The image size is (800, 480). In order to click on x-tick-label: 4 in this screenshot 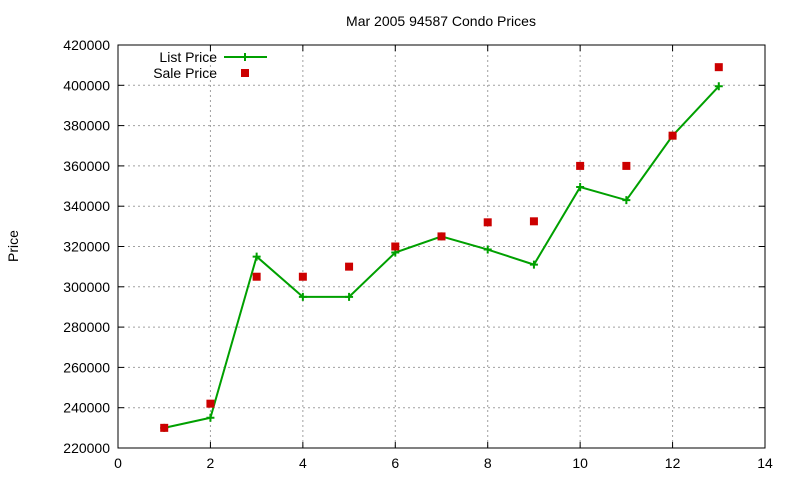, I will do `click(303, 463)`.